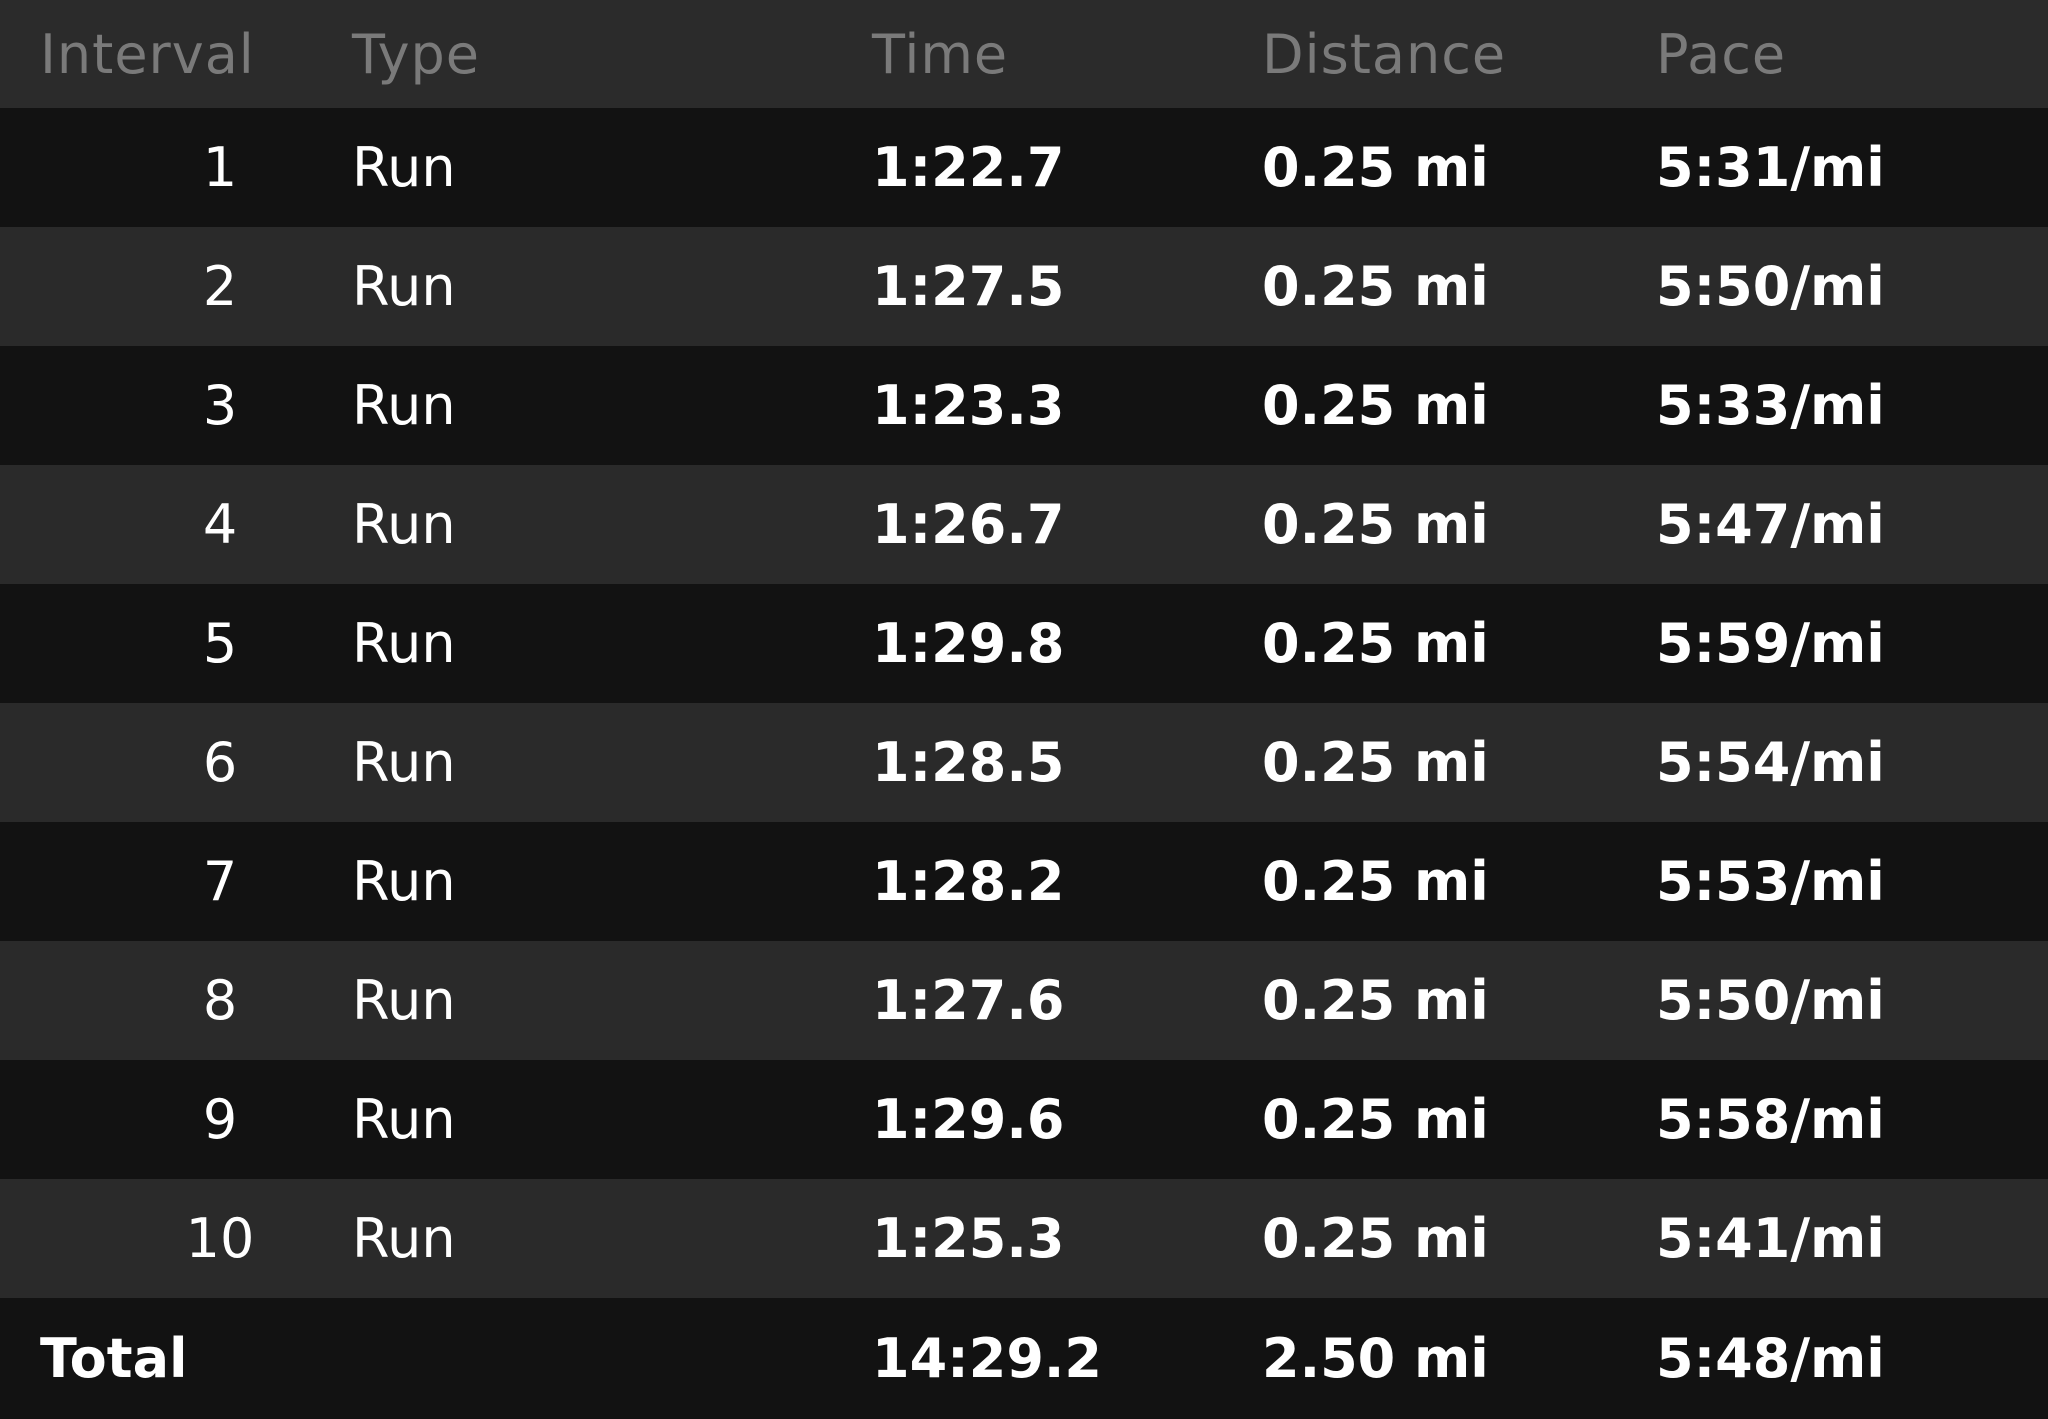 Image resolution: width=2048 pixels, height=1419 pixels. What do you see at coordinates (1770, 881) in the screenshot?
I see `interval-pace: 5:53/mi` at bounding box center [1770, 881].